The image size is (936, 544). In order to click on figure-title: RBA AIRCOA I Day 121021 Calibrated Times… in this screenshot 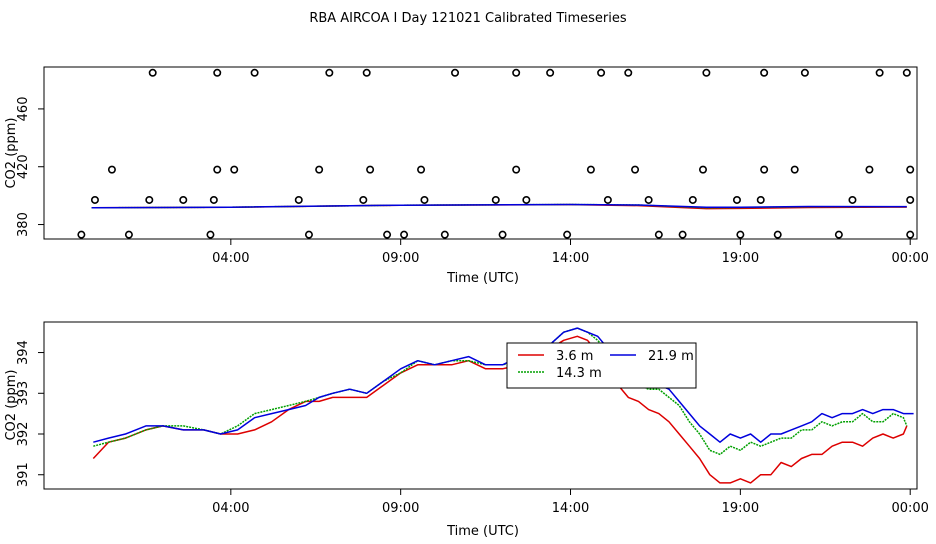, I will do `click(468, 18)`.